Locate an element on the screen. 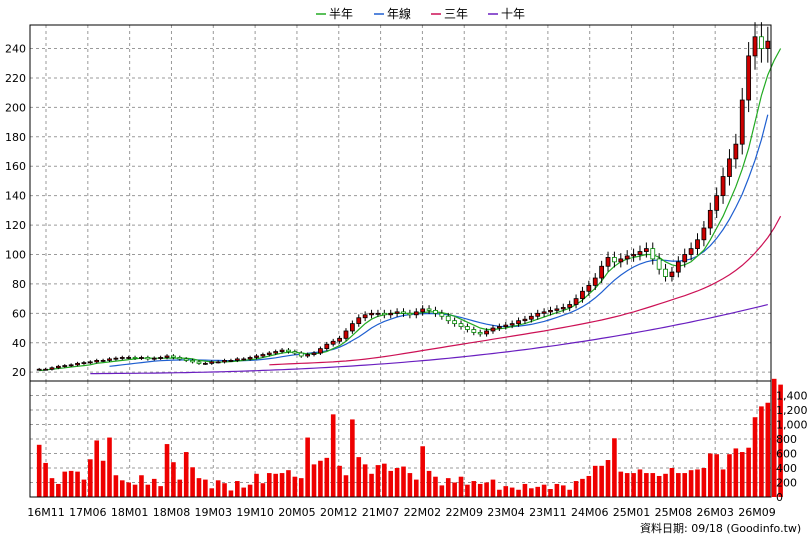  price-tick-label: 60 is located at coordinates (19, 313).